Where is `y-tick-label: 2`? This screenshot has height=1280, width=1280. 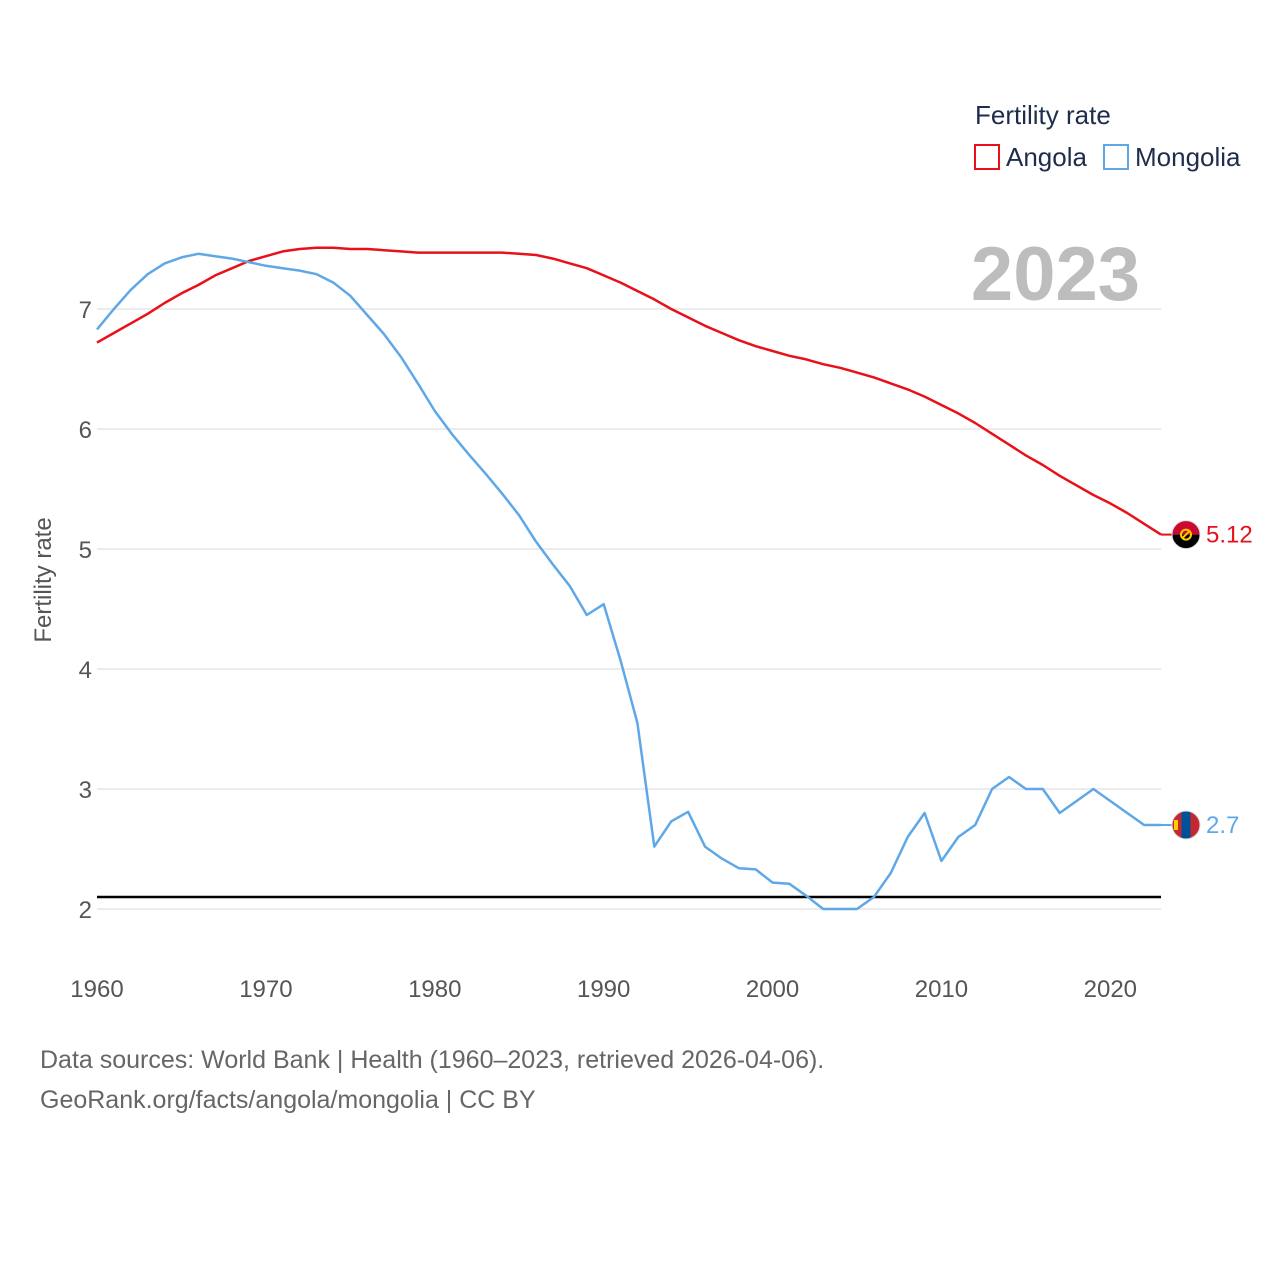
y-tick-label: 2 is located at coordinates (85, 910).